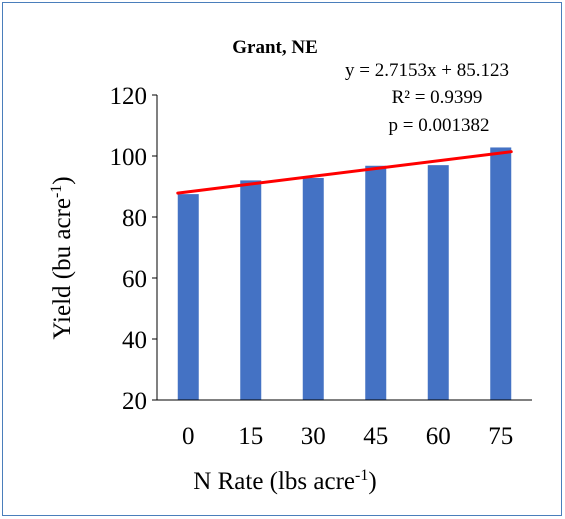  I want to click on trendline, so click(344, 172).